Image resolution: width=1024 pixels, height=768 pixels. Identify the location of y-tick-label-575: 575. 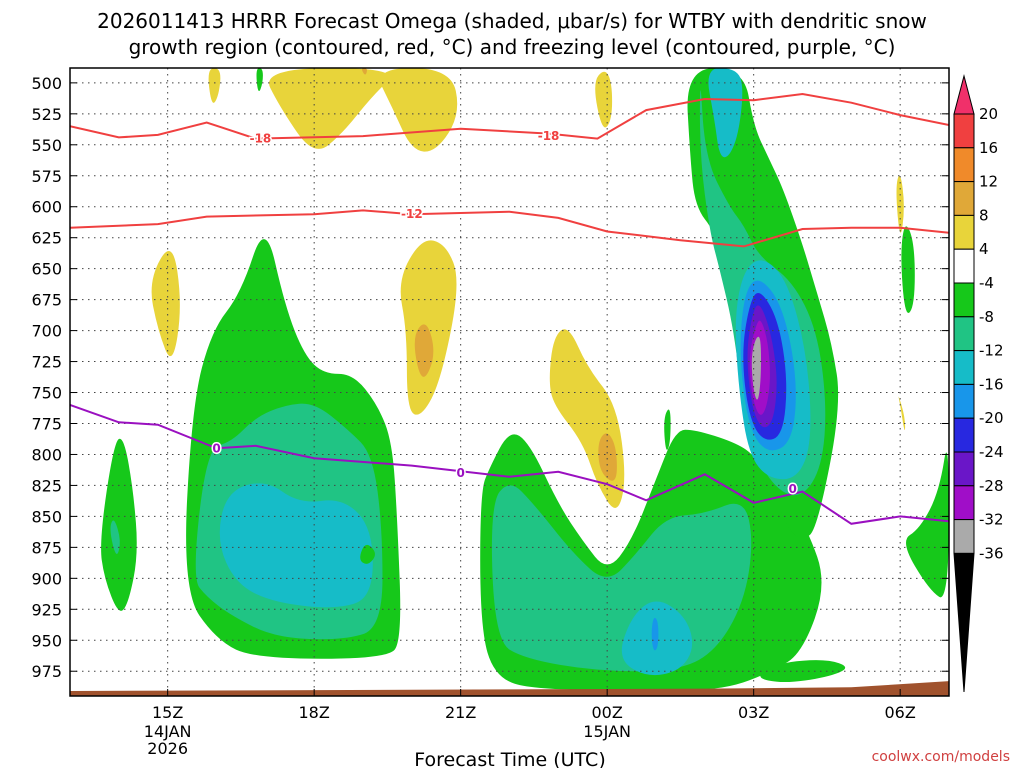
(46, 176).